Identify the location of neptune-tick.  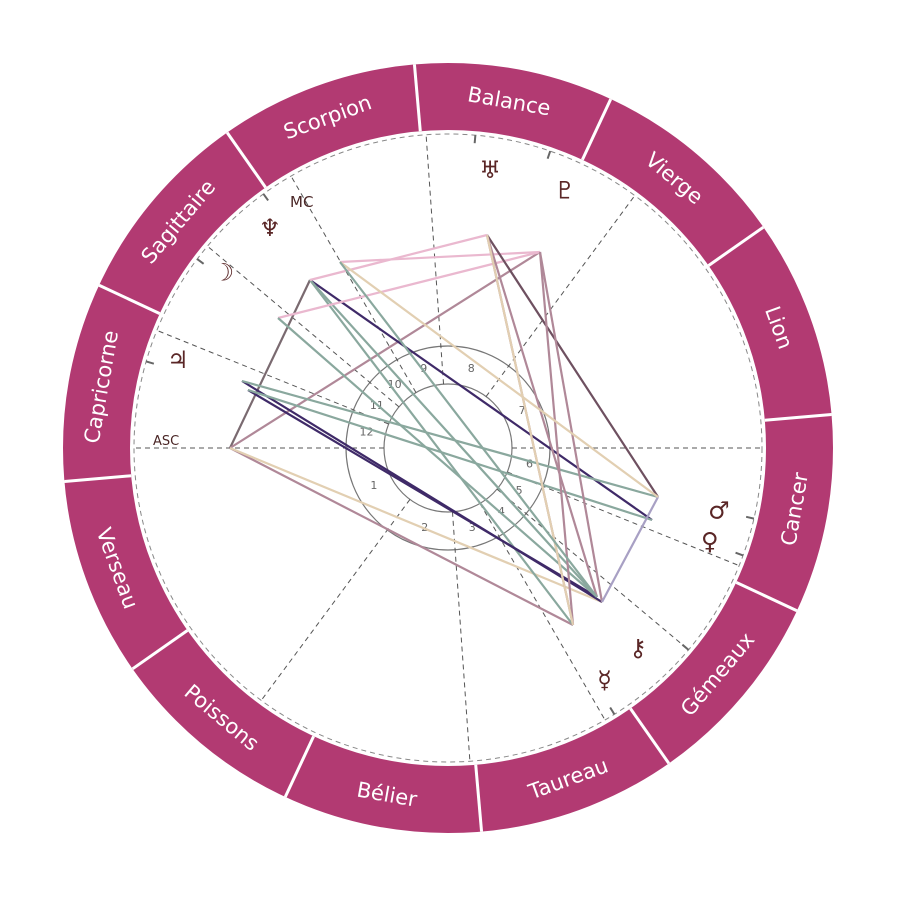
(265, 197).